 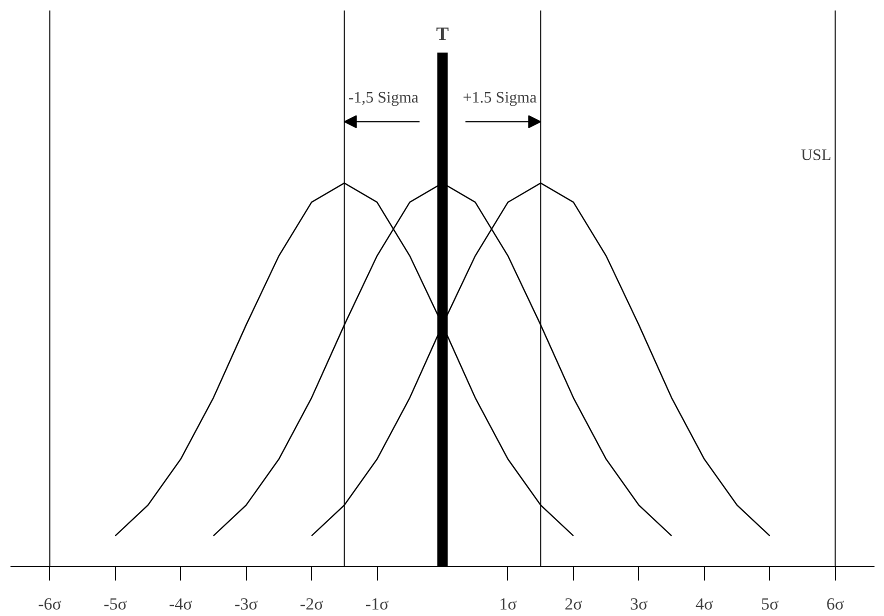 What do you see at coordinates (816, 155) in the screenshot?
I see `ref-line-label: USL` at bounding box center [816, 155].